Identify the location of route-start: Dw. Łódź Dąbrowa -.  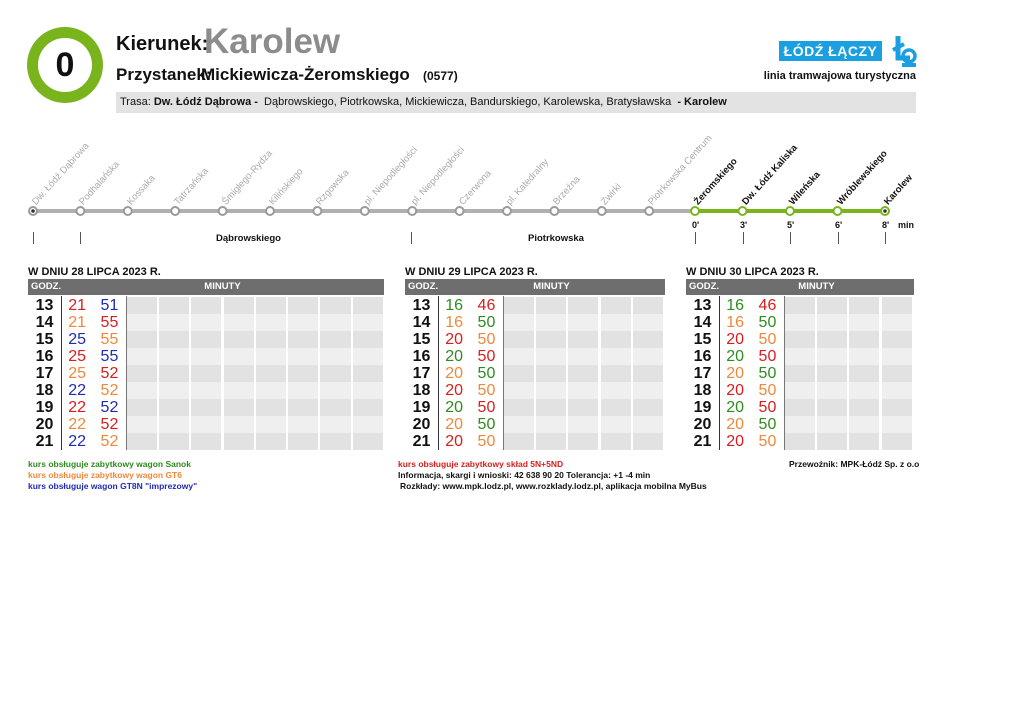
(205, 102).